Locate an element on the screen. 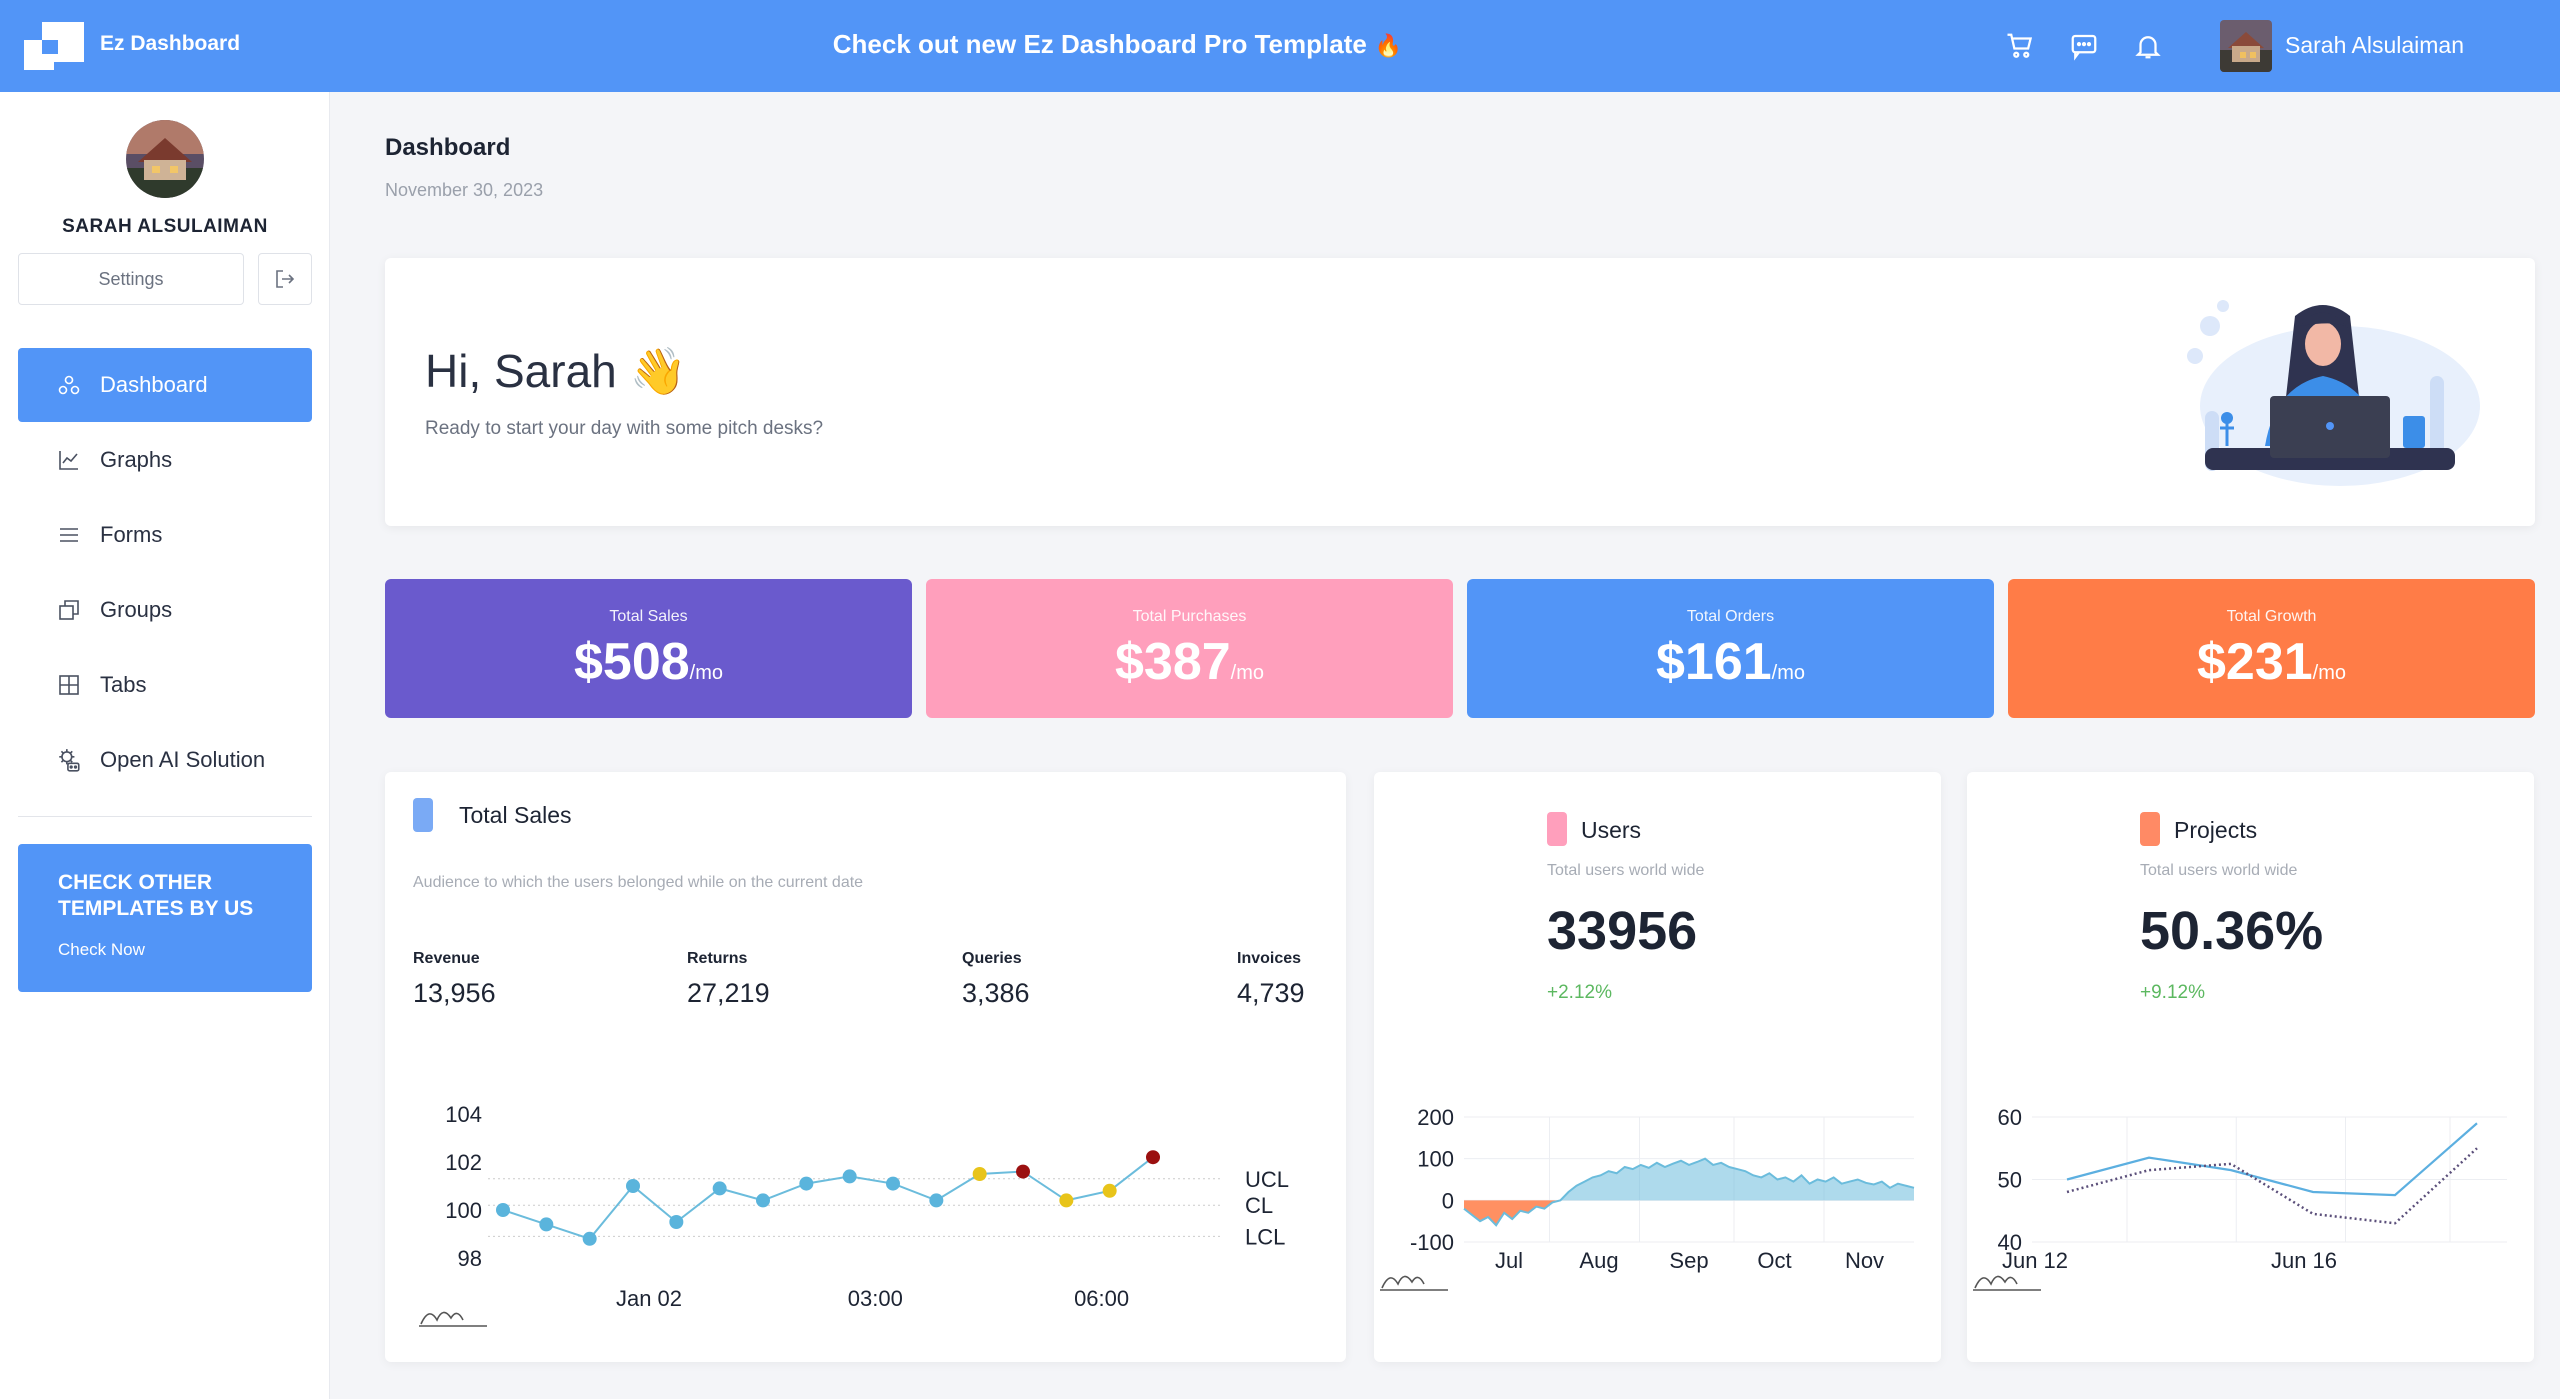 This screenshot has width=2560, height=1399. x-tick-label: 06:00 is located at coordinates (1101, 1298).